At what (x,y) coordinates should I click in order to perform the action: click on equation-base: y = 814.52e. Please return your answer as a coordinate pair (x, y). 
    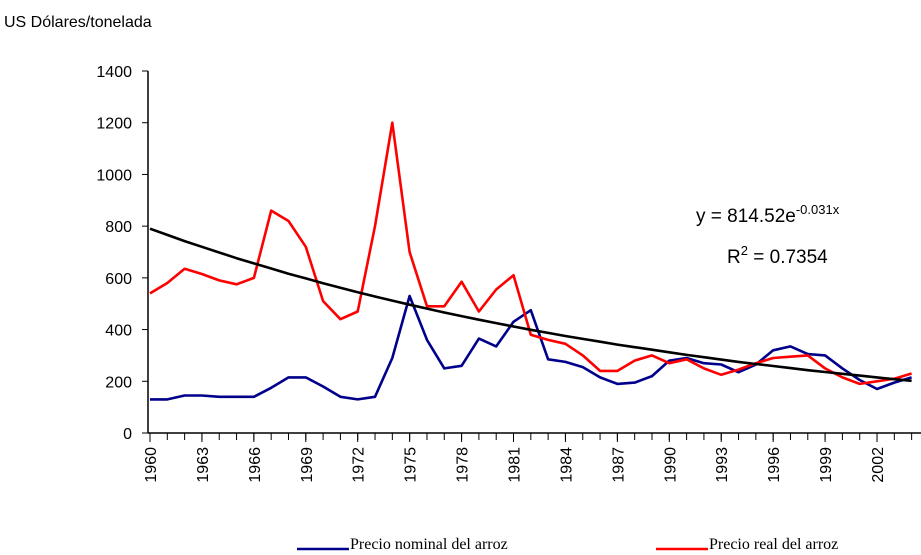
    Looking at the image, I should click on (746, 216).